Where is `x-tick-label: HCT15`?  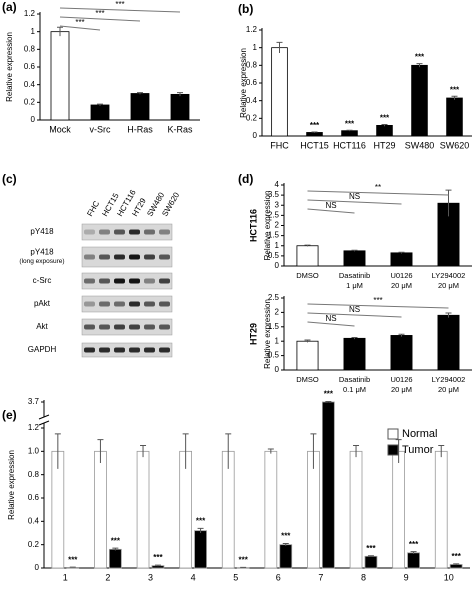 x-tick-label: HCT15 is located at coordinates (314, 145).